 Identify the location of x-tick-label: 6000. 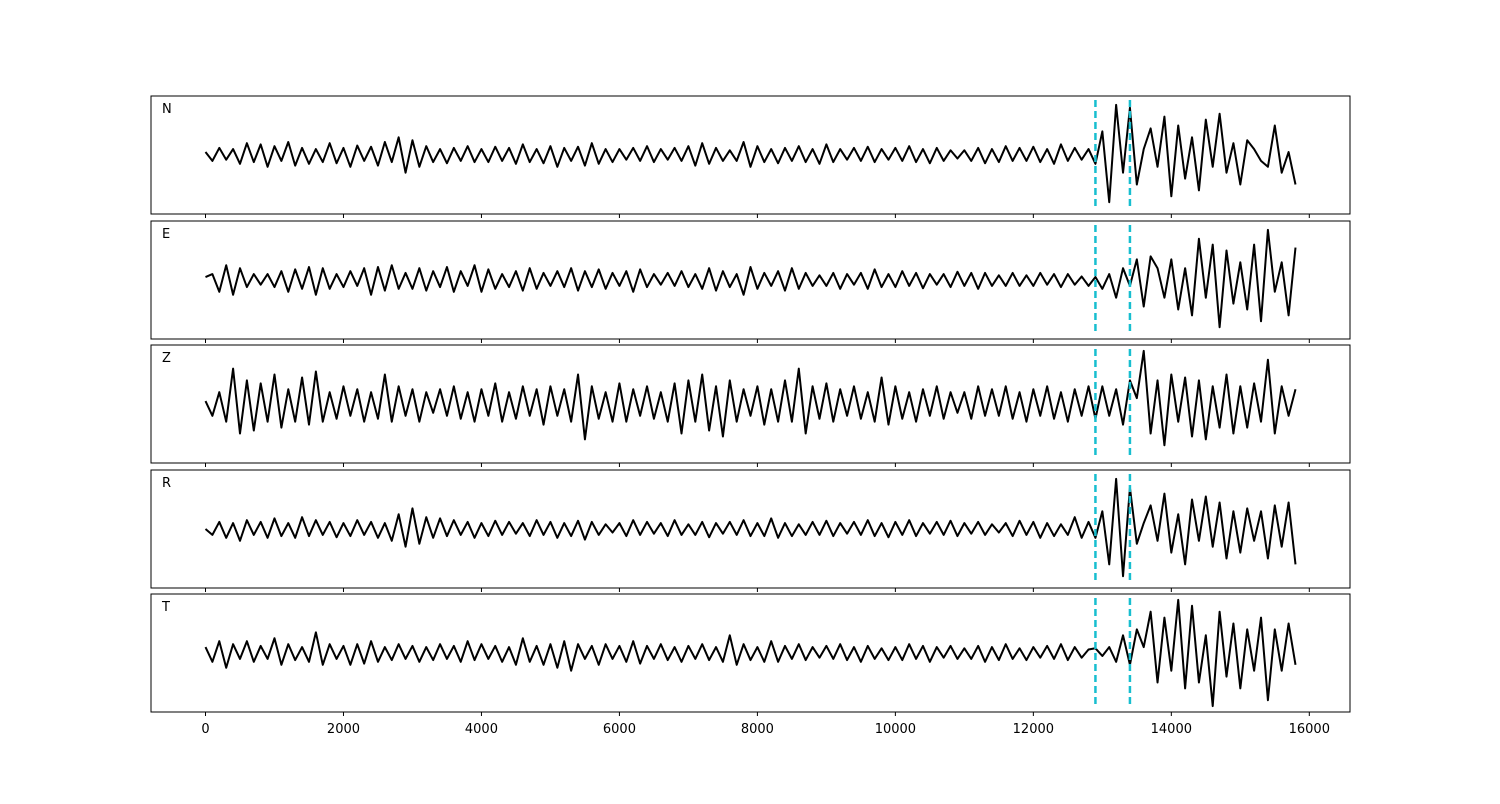
(619, 729).